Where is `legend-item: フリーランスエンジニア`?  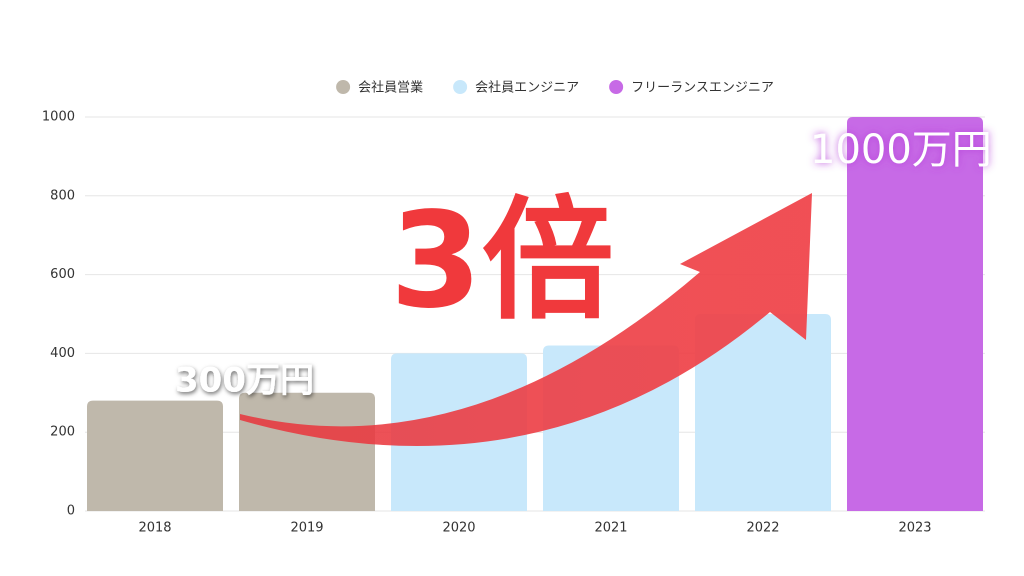 legend-item: フリーランスエンジニア is located at coordinates (691, 88).